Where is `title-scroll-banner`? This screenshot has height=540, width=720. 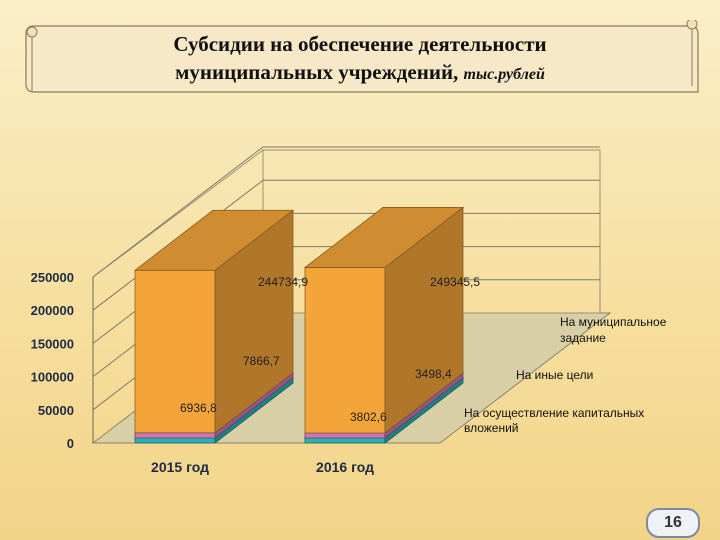 title-scroll-banner is located at coordinates (362, 56).